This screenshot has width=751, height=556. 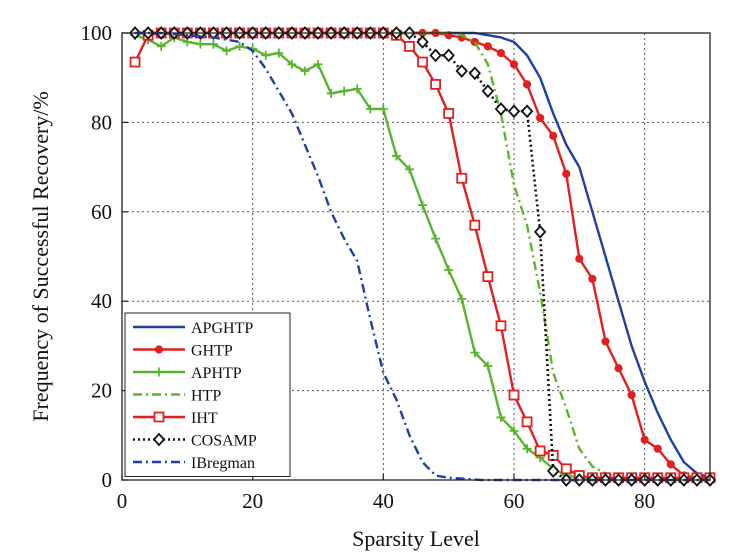 What do you see at coordinates (122, 501) in the screenshot?
I see `x-tick-label: 0` at bounding box center [122, 501].